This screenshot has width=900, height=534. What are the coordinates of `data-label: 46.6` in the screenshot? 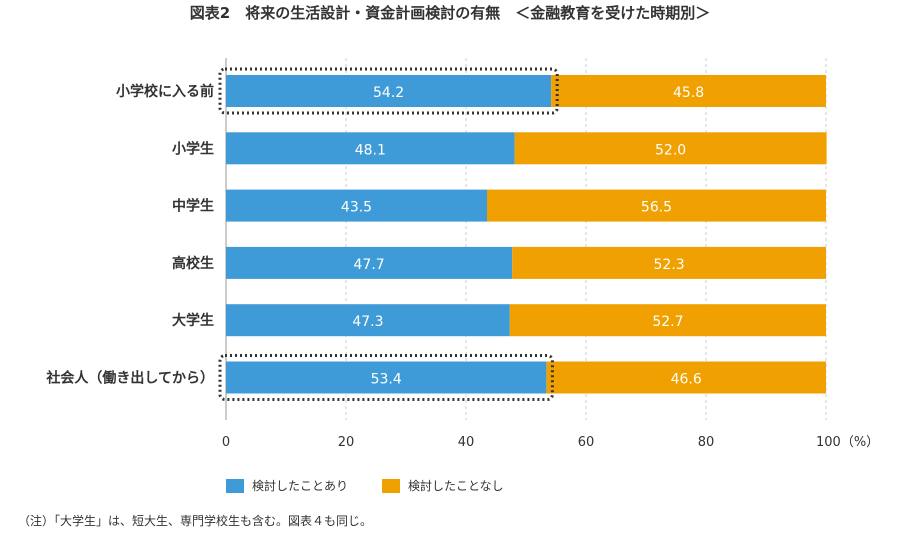 It's located at (686, 380).